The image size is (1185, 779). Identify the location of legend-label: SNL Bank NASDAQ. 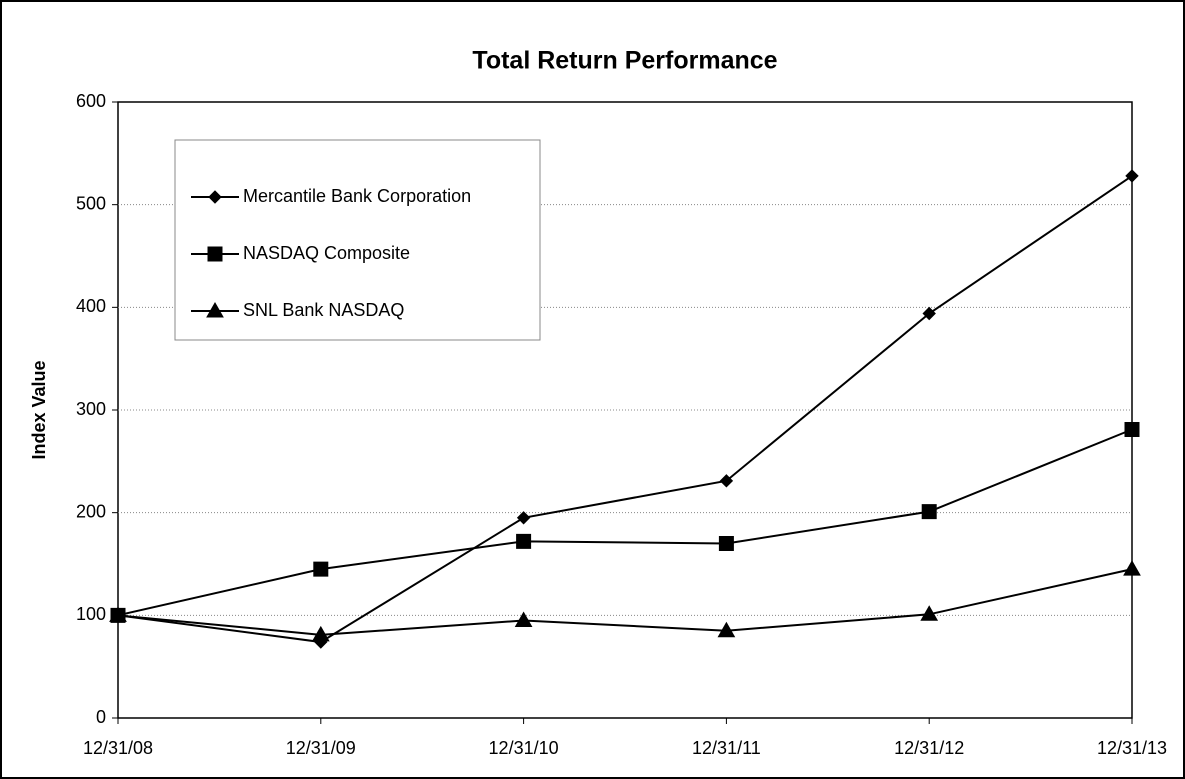
(323, 310).